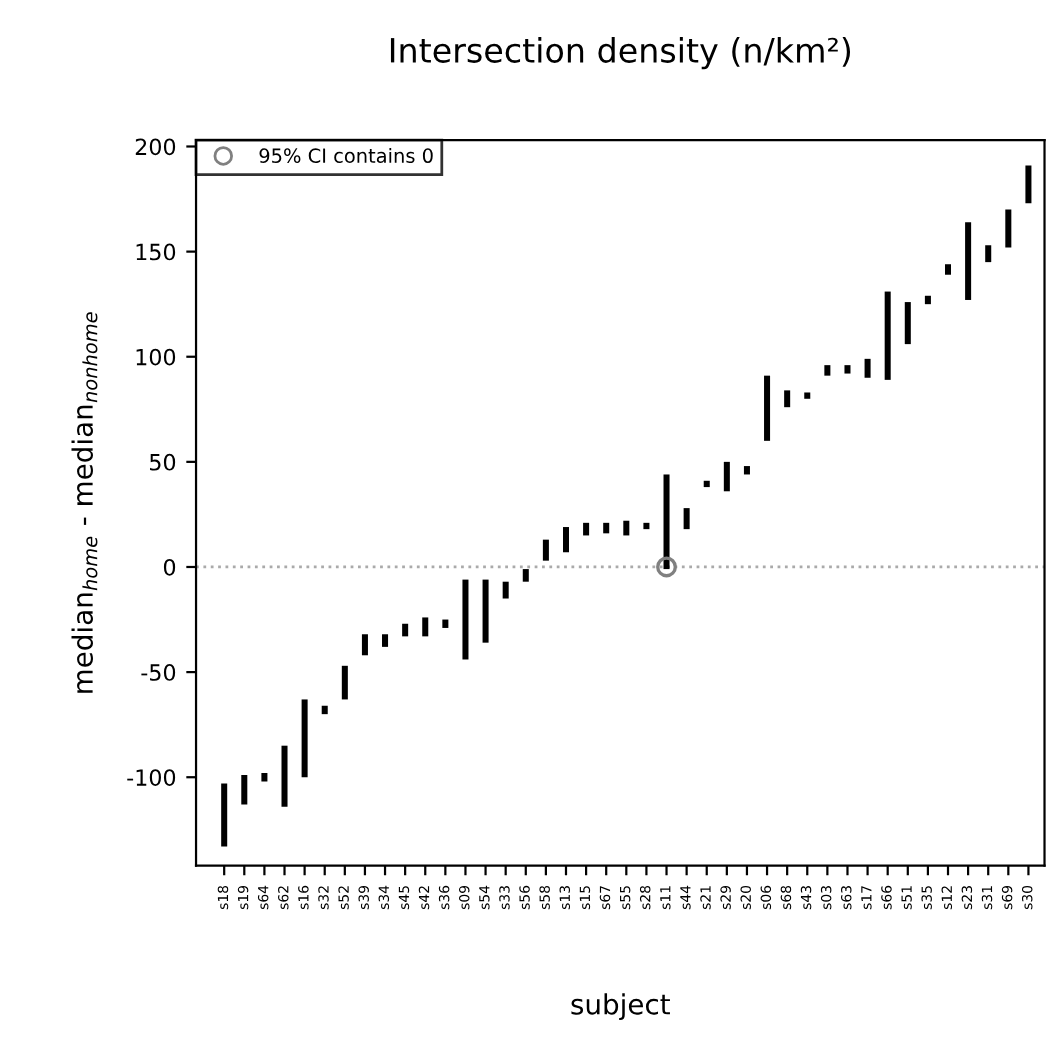  Describe the element at coordinates (155, 147) in the screenshot. I see `y-tick-label: 200` at that location.